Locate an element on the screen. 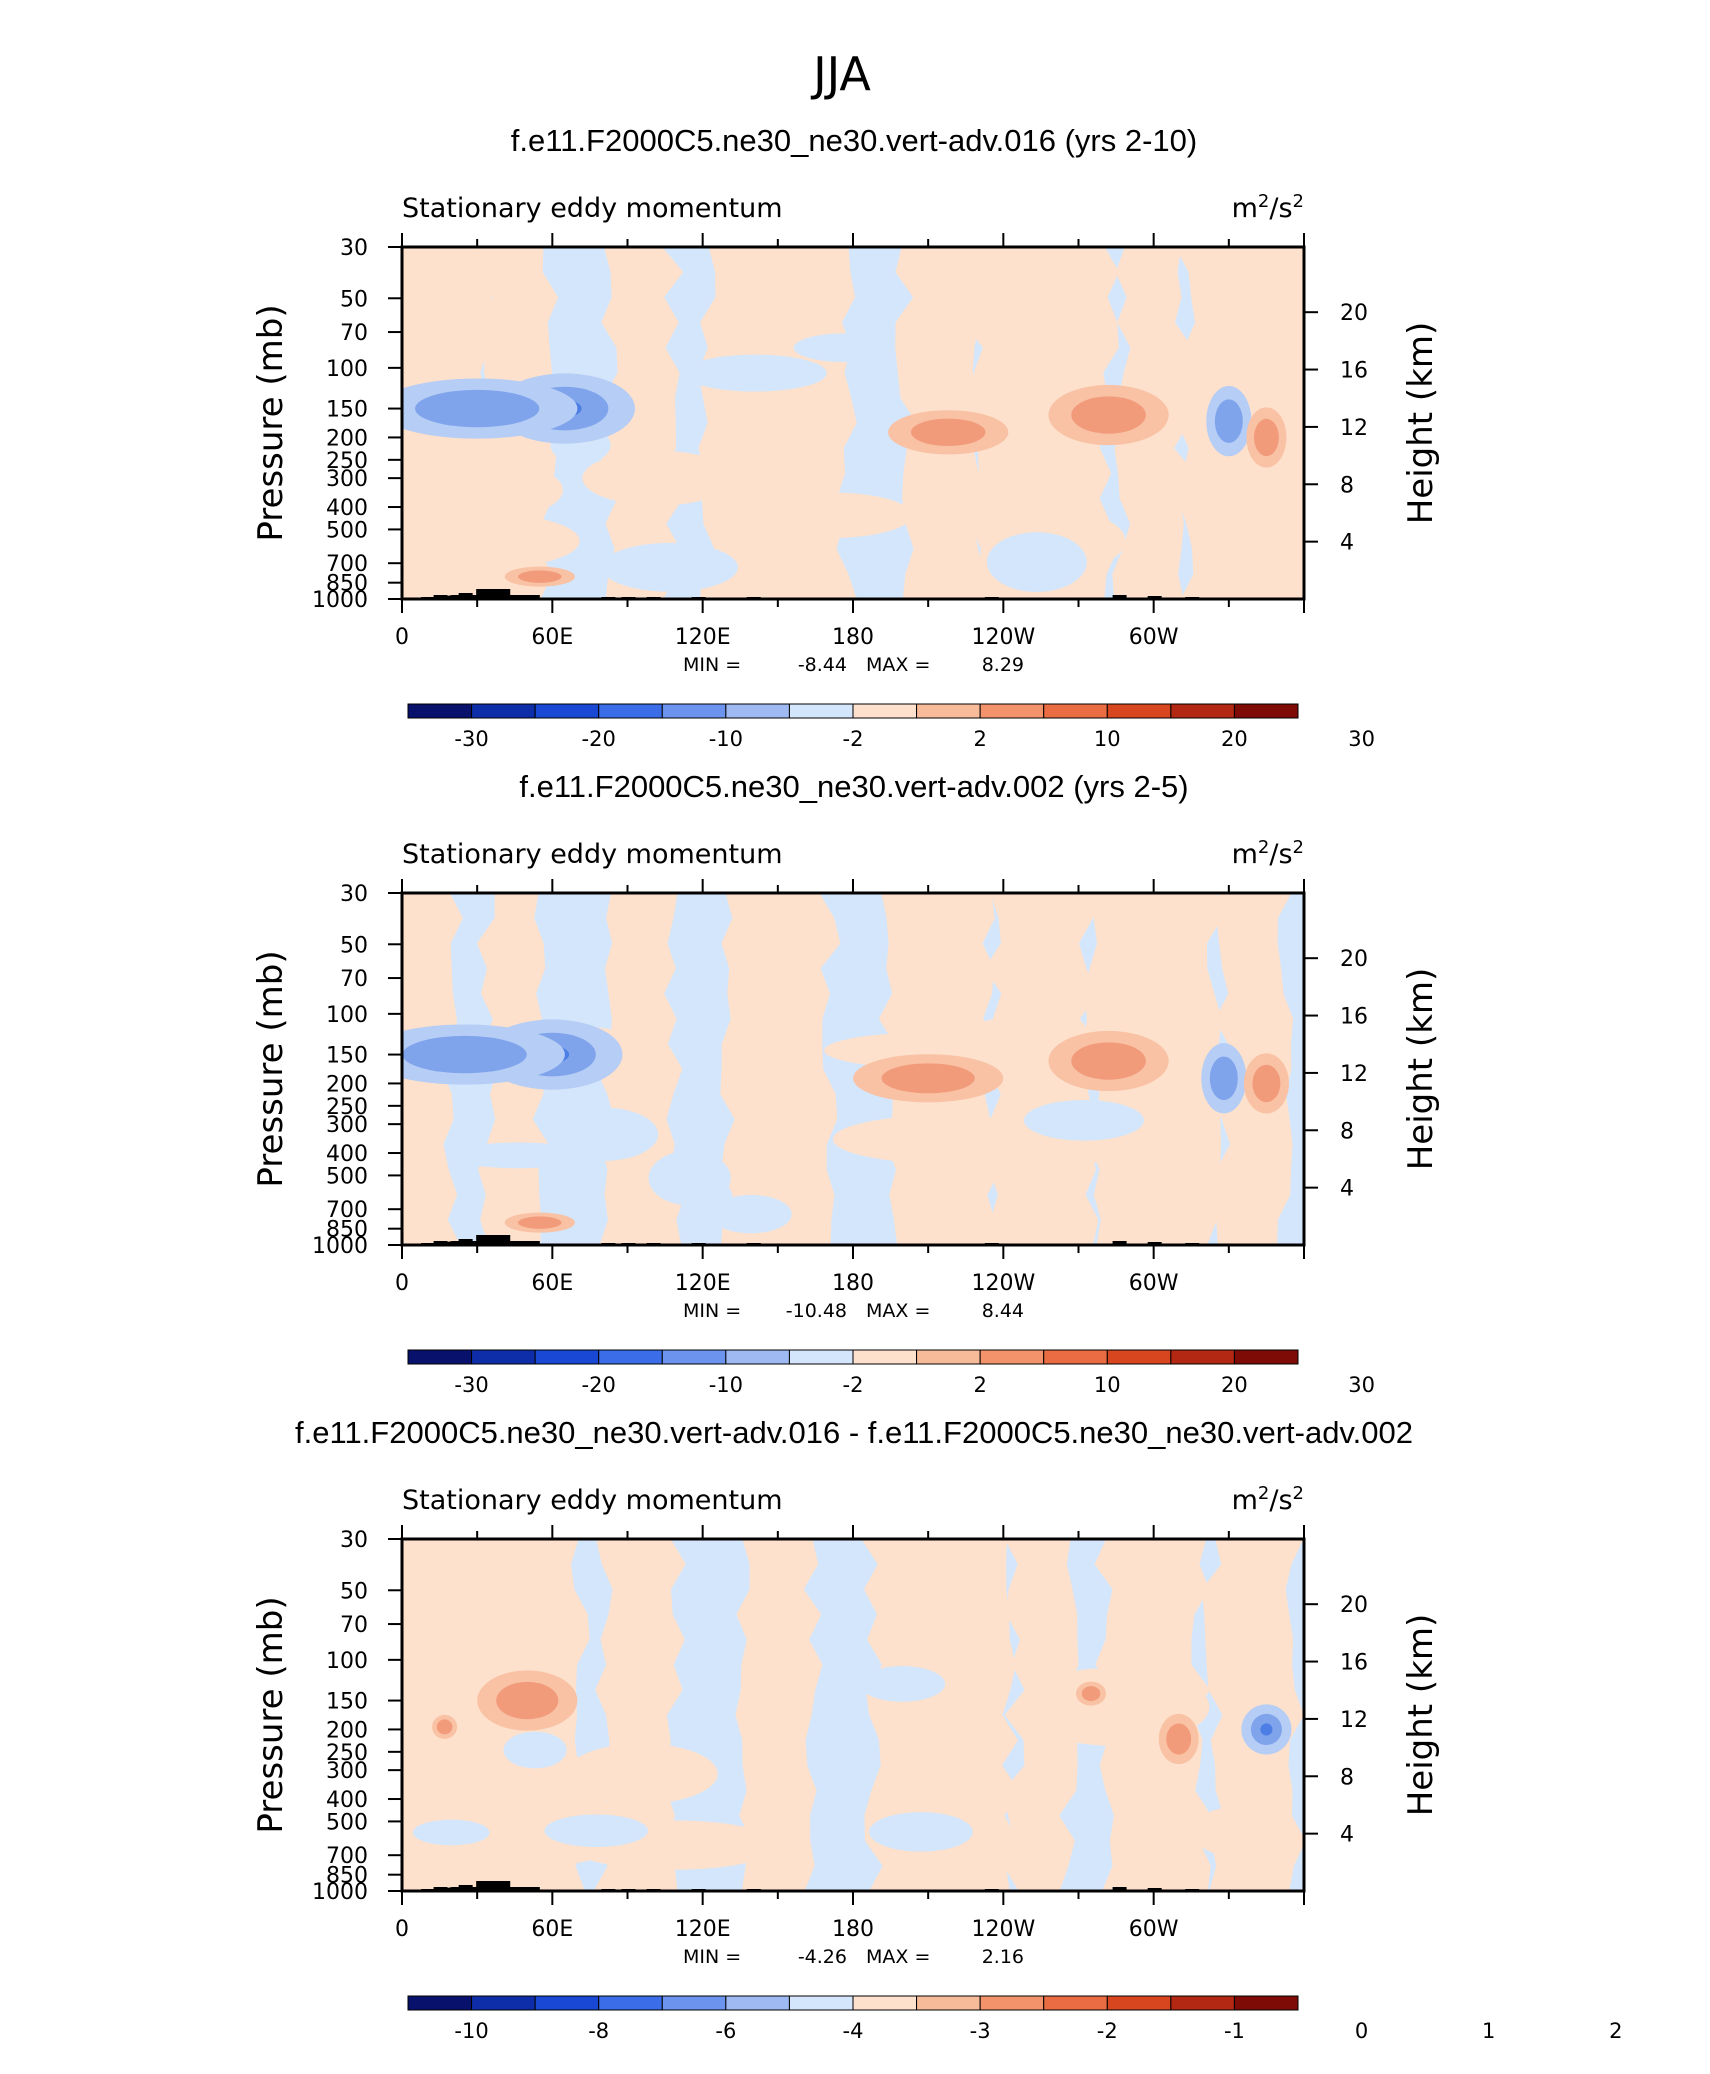 This screenshot has width=1710, height=2074. y-right-tick-label: 12 is located at coordinates (1354, 1720).